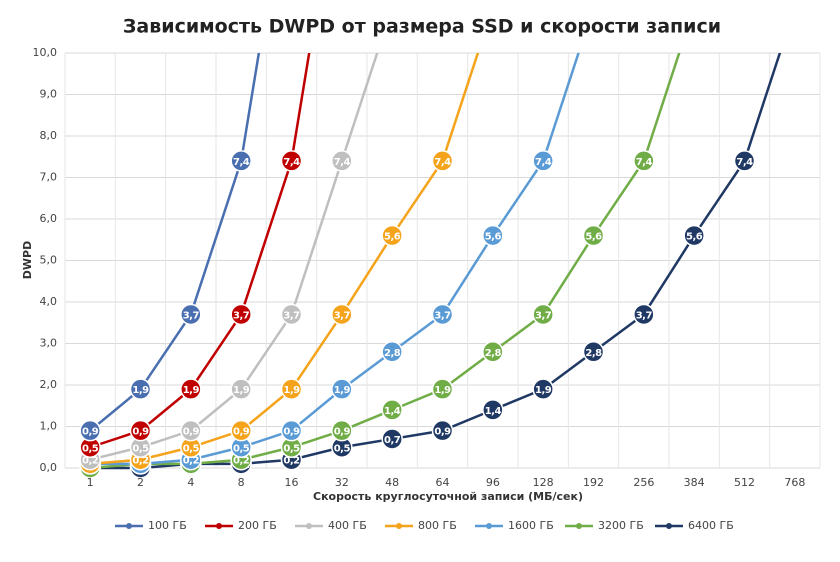 The height and width of the screenshot is (562, 840). I want to click on x-tick-label: 1, so click(90, 482).